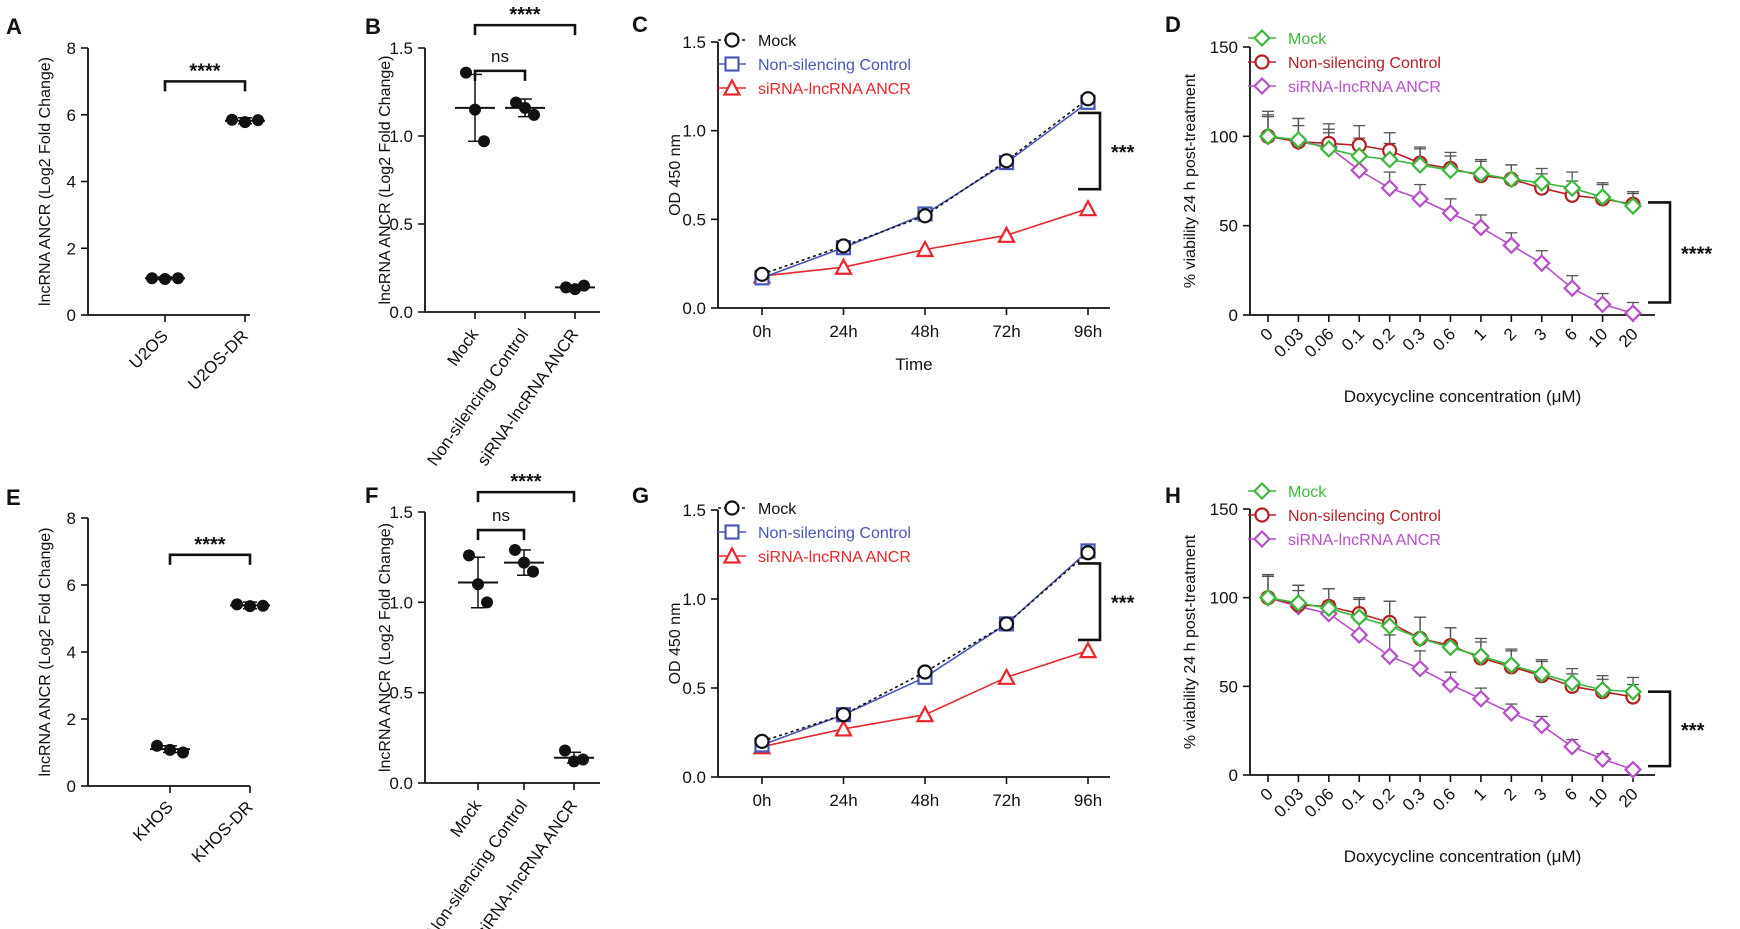  What do you see at coordinates (640, 24) in the screenshot?
I see `panel-label: C` at bounding box center [640, 24].